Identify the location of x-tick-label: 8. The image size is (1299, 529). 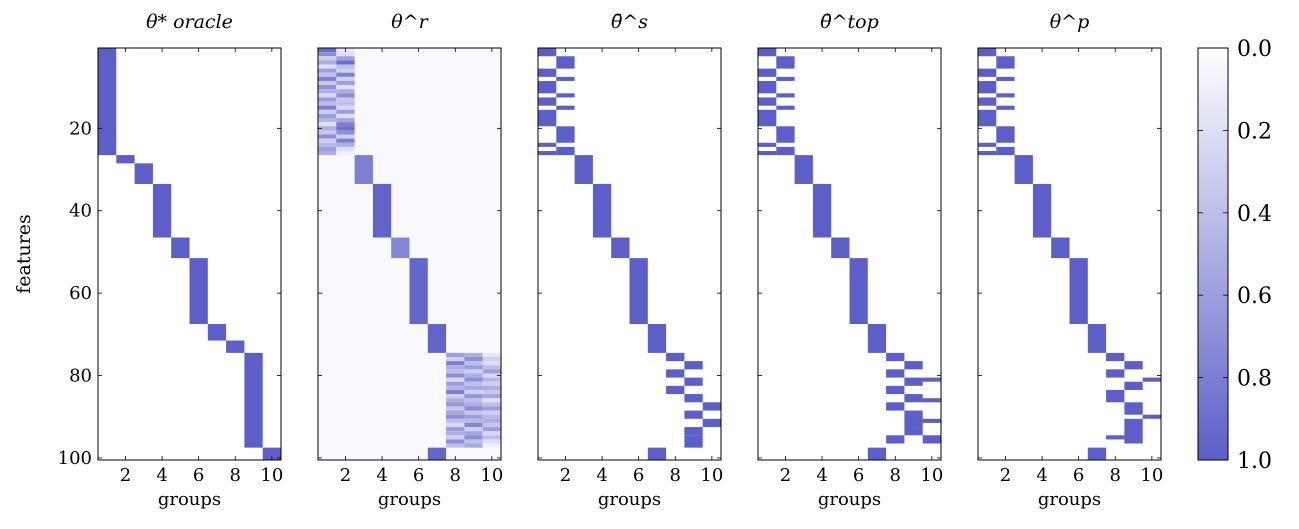
(675, 475).